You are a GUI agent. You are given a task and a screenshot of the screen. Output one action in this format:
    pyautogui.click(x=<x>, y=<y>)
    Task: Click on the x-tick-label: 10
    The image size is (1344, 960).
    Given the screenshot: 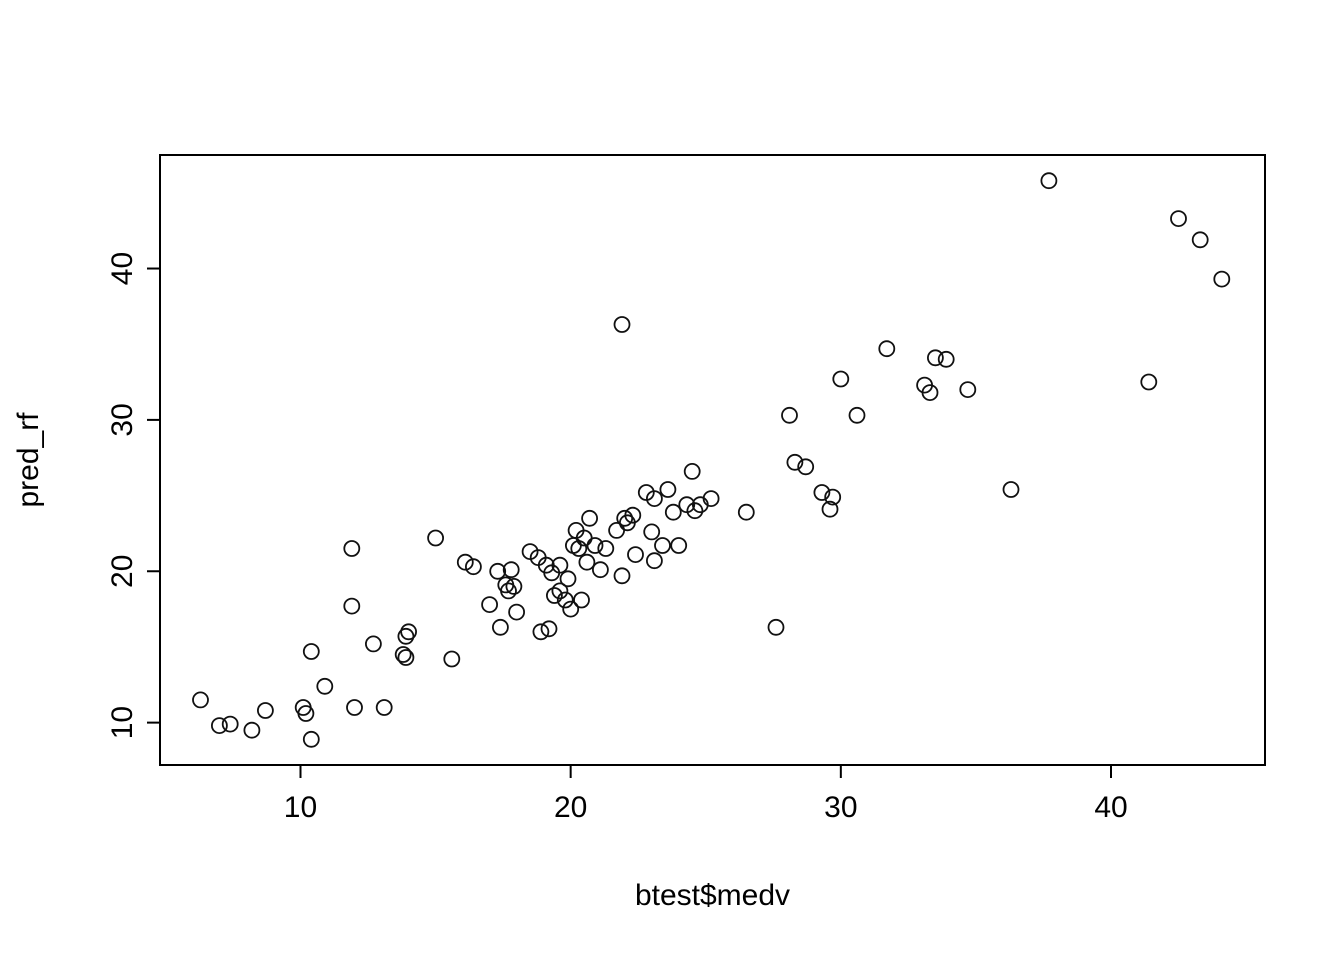 What is the action you would take?
    pyautogui.click(x=300, y=807)
    